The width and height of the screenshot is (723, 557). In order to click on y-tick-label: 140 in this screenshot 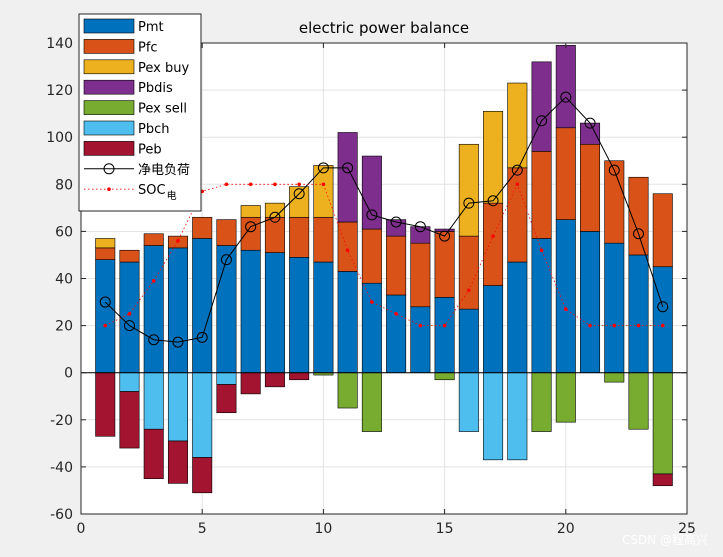, I will do `click(59, 44)`.